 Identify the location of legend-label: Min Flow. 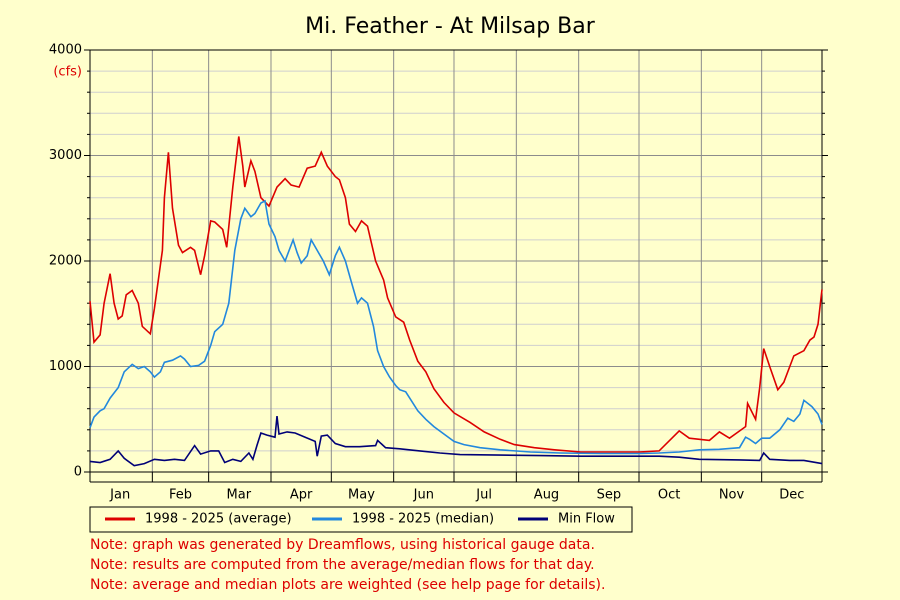
(586, 519).